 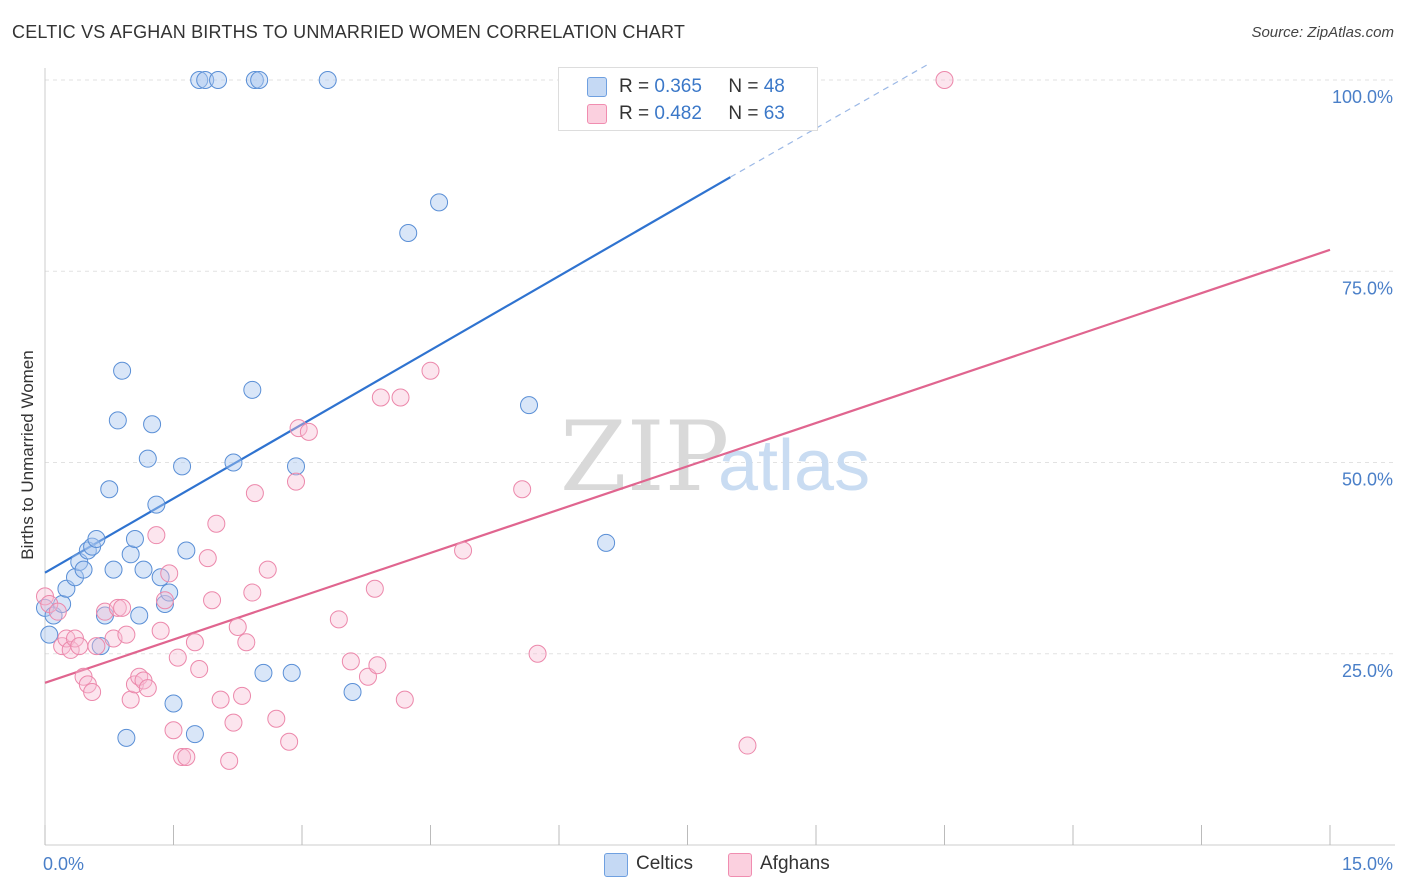 I want to click on y-tick-label-2: 75.0%, so click(x=1367, y=288).